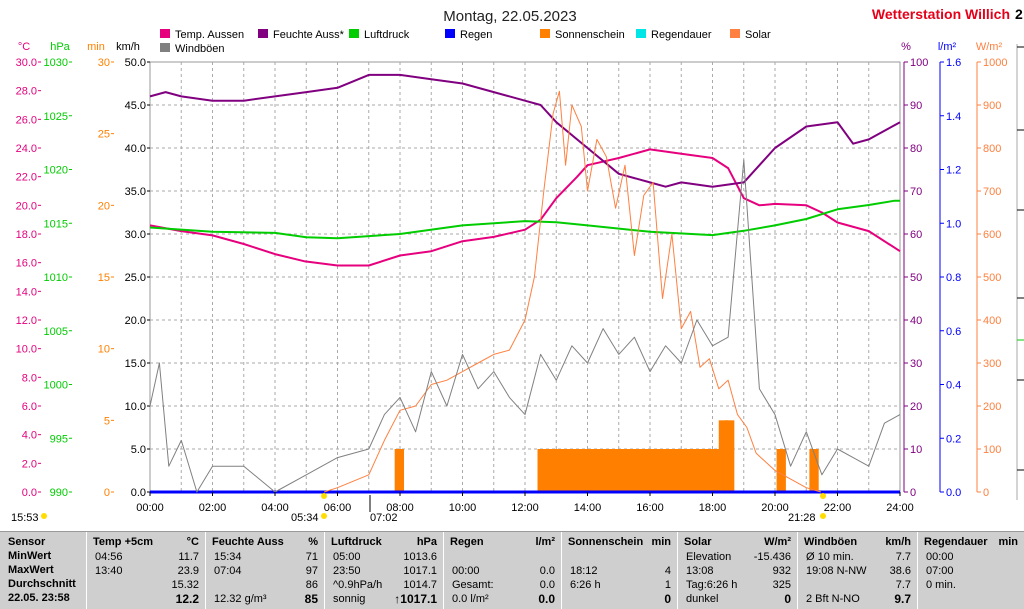  I want to click on sunshine-bar, so click(399, 470).